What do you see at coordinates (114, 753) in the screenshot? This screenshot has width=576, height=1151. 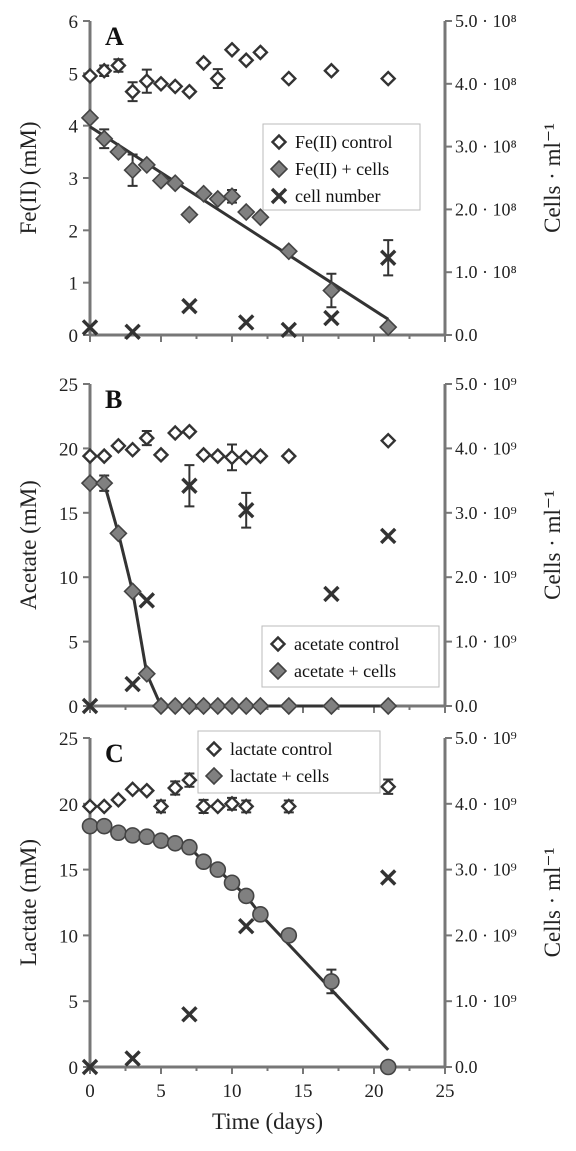 I see `panel-letter: C` at bounding box center [114, 753].